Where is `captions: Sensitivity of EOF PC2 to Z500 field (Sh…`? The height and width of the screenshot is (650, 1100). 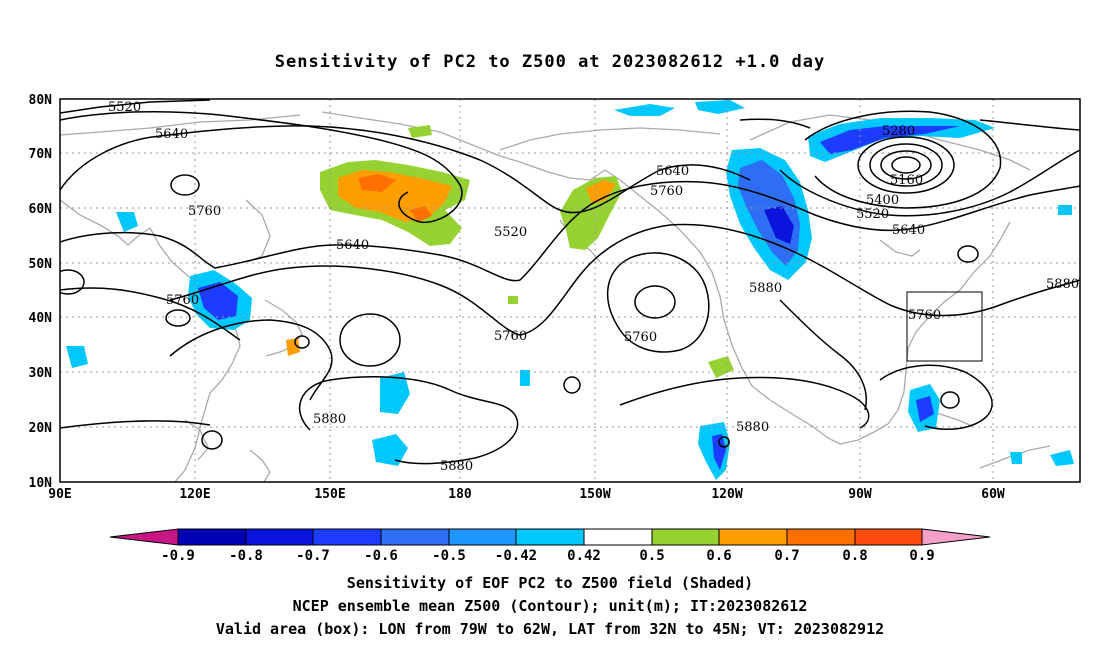
captions: Sensitivity of EOF PC2 to Z500 field (Sh… is located at coordinates (550, 606).